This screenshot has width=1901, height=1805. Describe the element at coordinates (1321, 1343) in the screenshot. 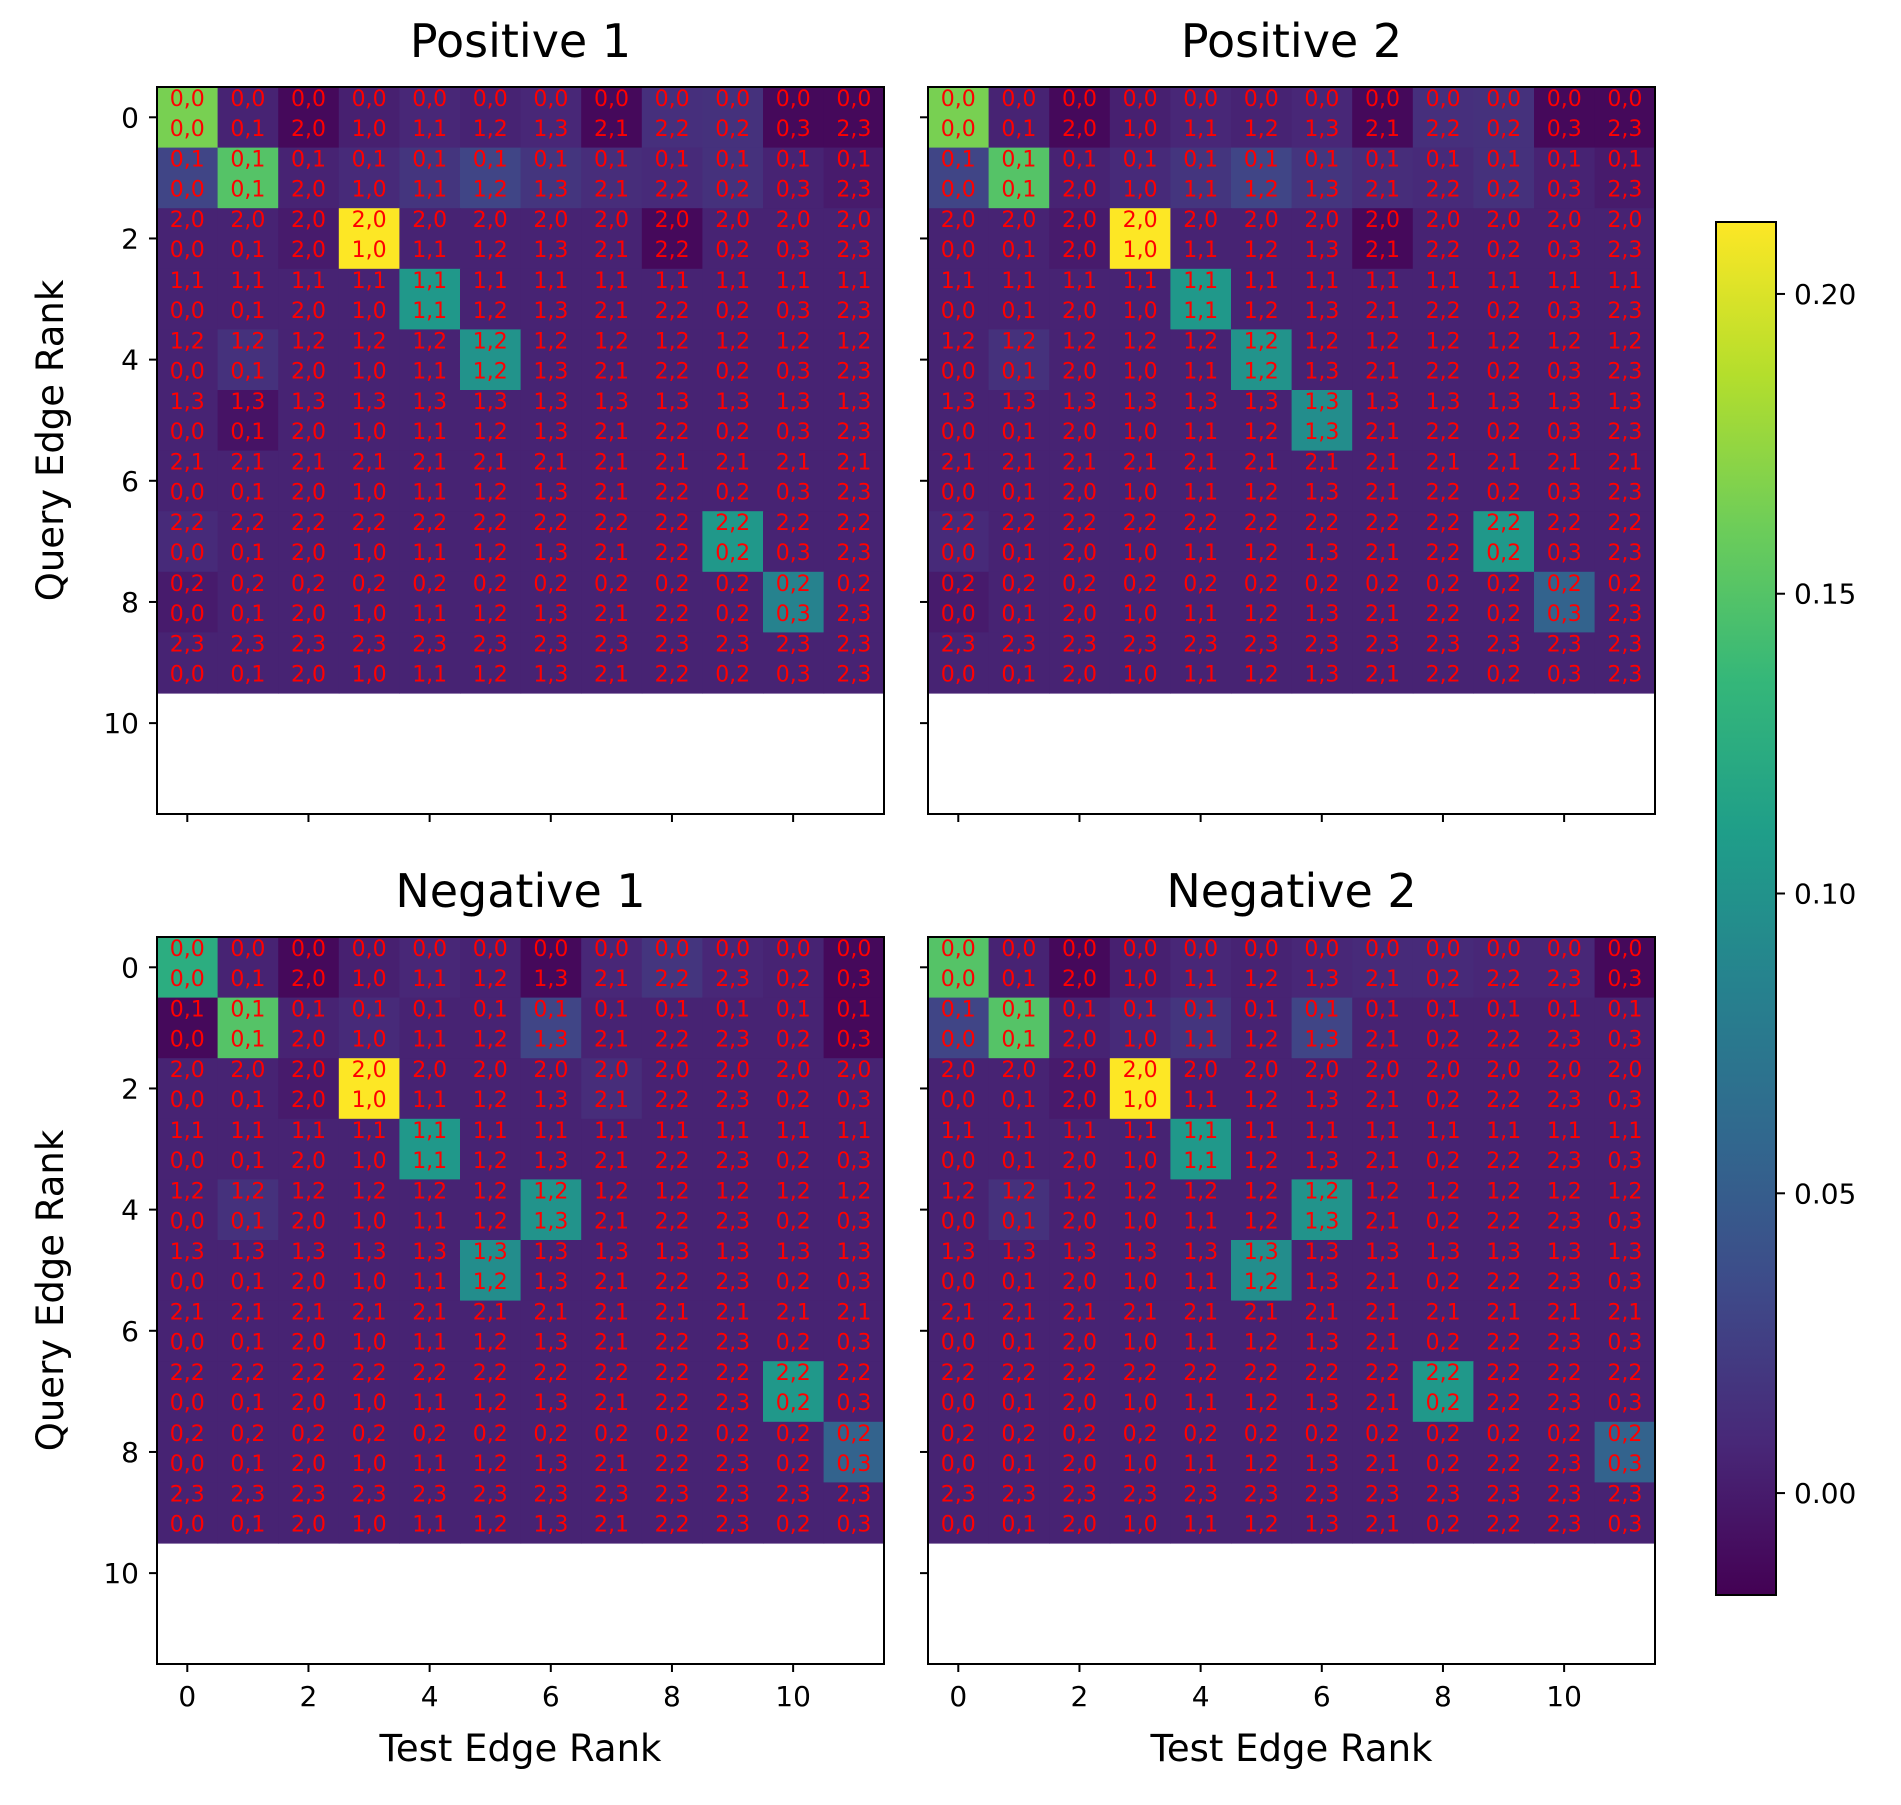

I see `cell-label-test: 1,3` at that location.